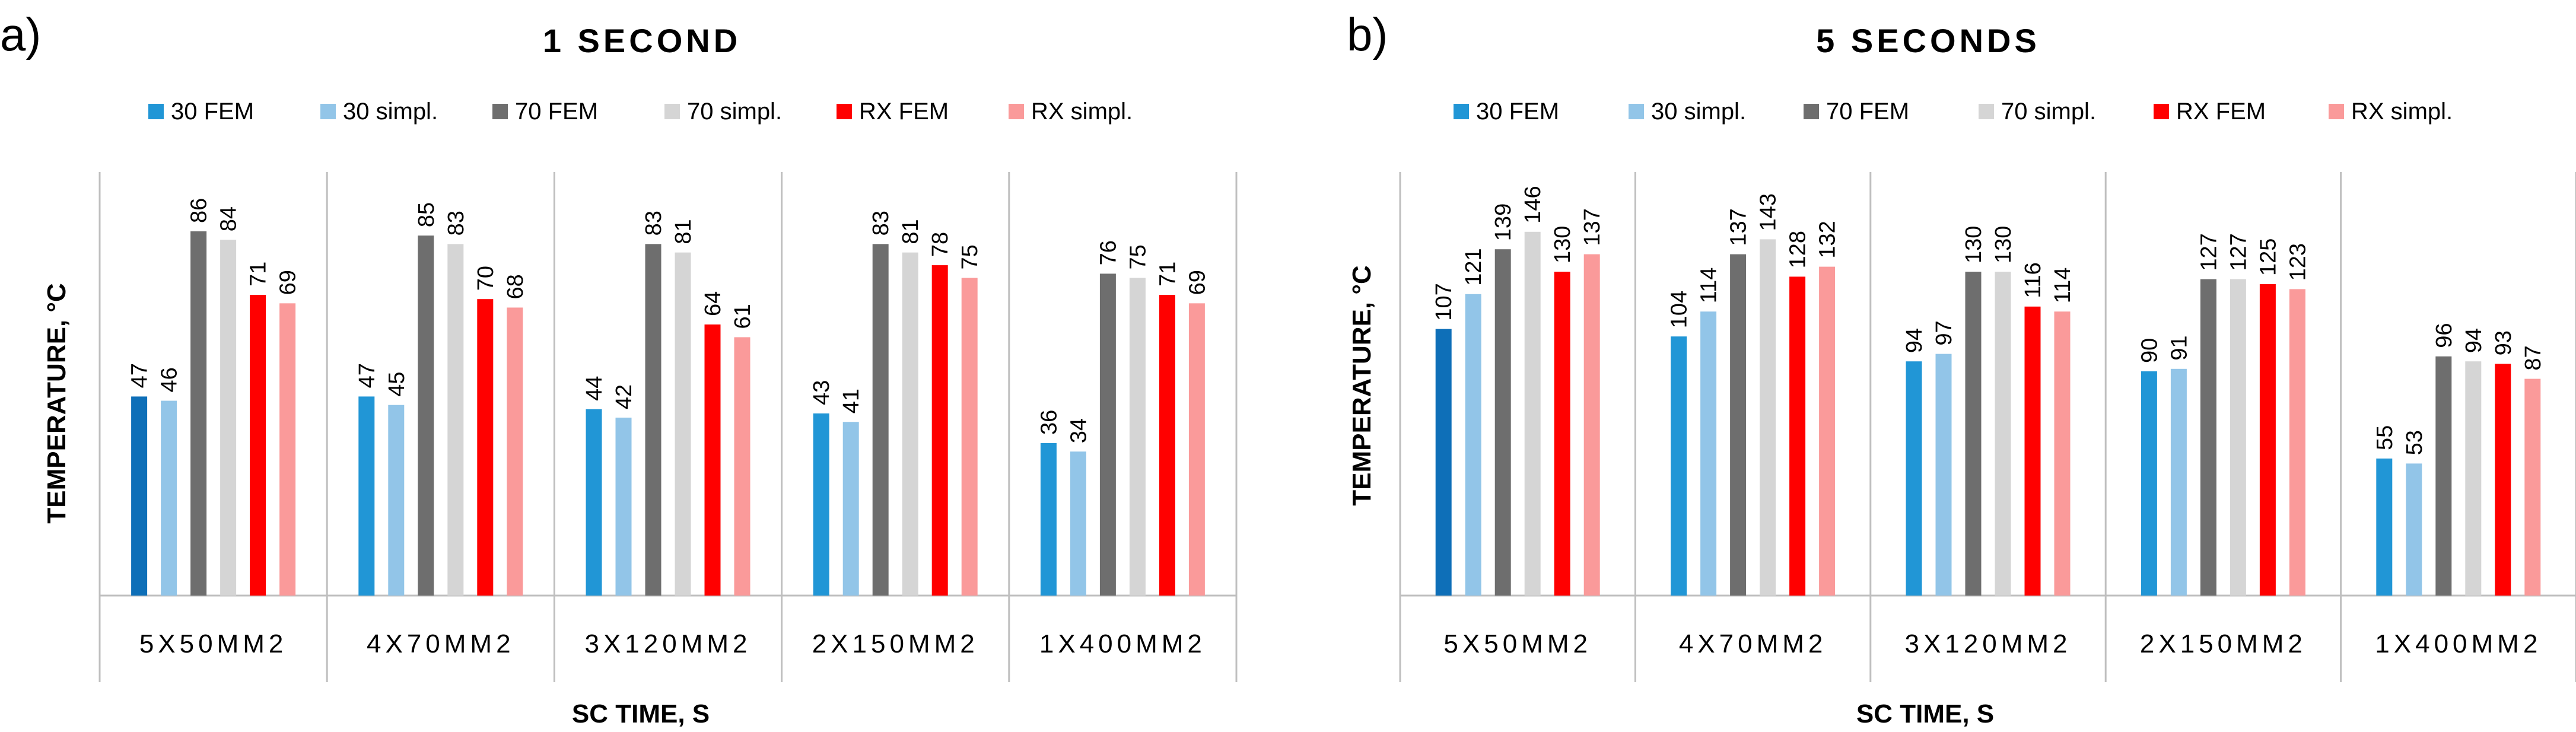  What do you see at coordinates (2179, 348) in the screenshot?
I see `data-label: 91` at bounding box center [2179, 348].